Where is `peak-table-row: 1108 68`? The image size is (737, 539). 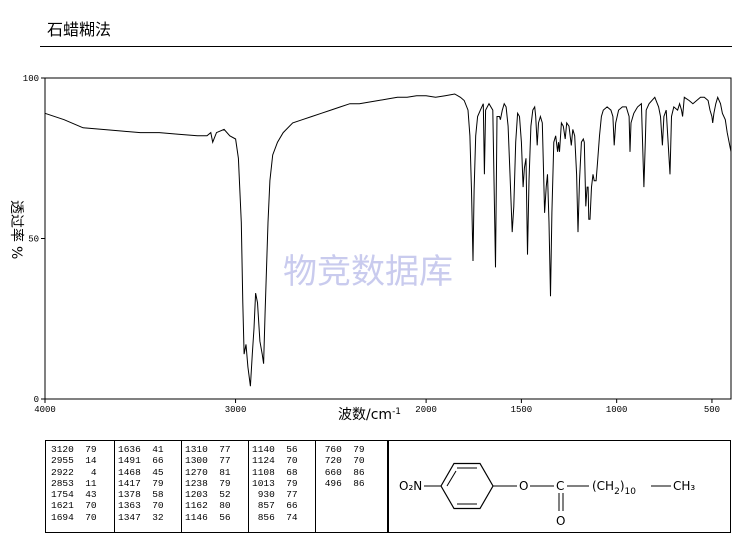
peak-table-row: 1108 68 is located at coordinates (275, 472).